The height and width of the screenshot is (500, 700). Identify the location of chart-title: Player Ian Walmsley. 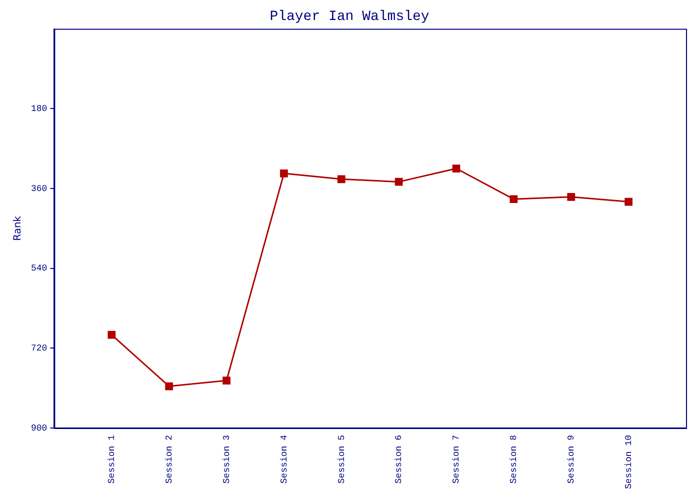
(350, 17).